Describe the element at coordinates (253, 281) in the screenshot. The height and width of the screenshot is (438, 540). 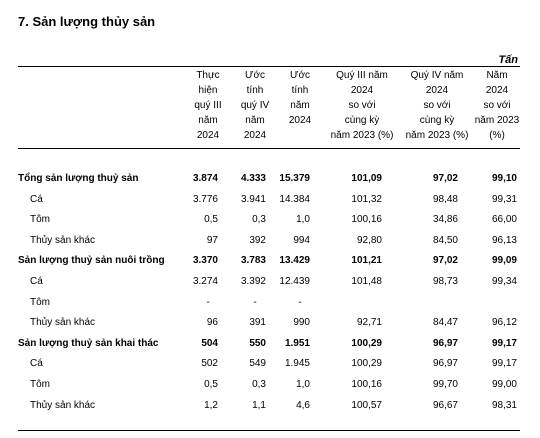
I see `cell: 3.392` at that location.